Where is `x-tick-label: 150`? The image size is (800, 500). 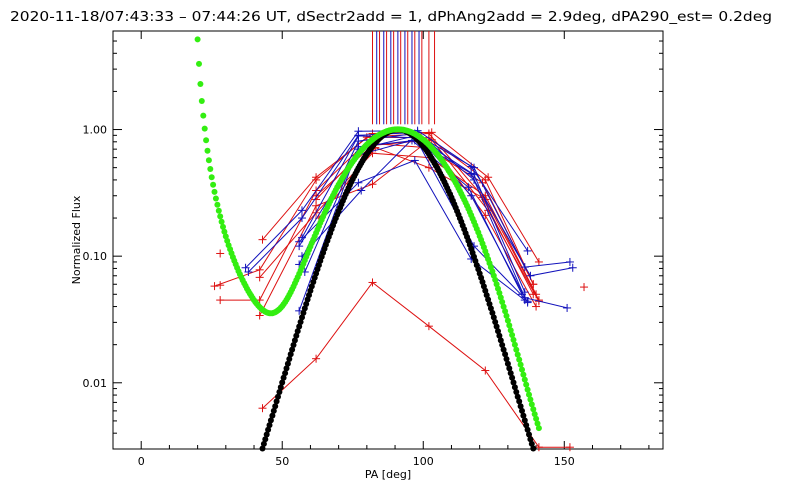 x-tick-label: 150 is located at coordinates (564, 461).